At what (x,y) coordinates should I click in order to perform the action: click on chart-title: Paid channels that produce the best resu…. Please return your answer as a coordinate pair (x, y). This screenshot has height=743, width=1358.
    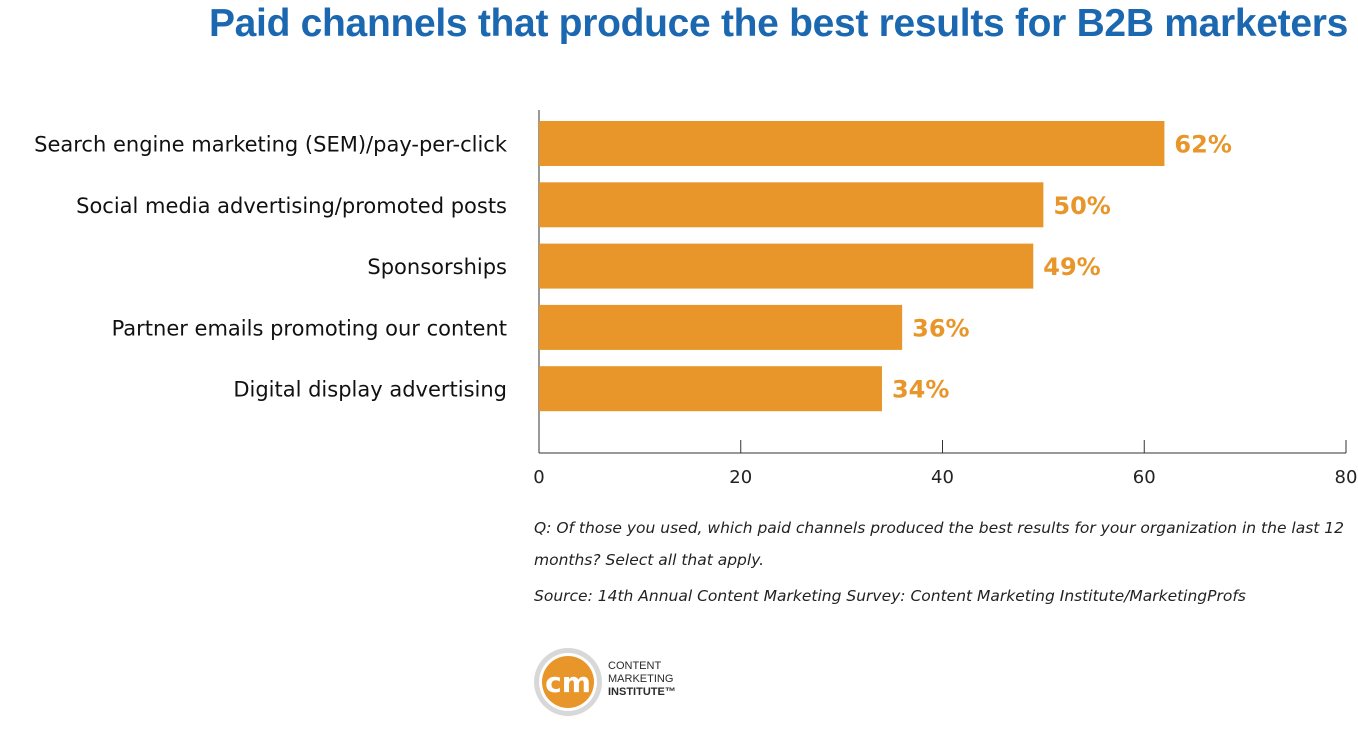
    Looking at the image, I should click on (778, 23).